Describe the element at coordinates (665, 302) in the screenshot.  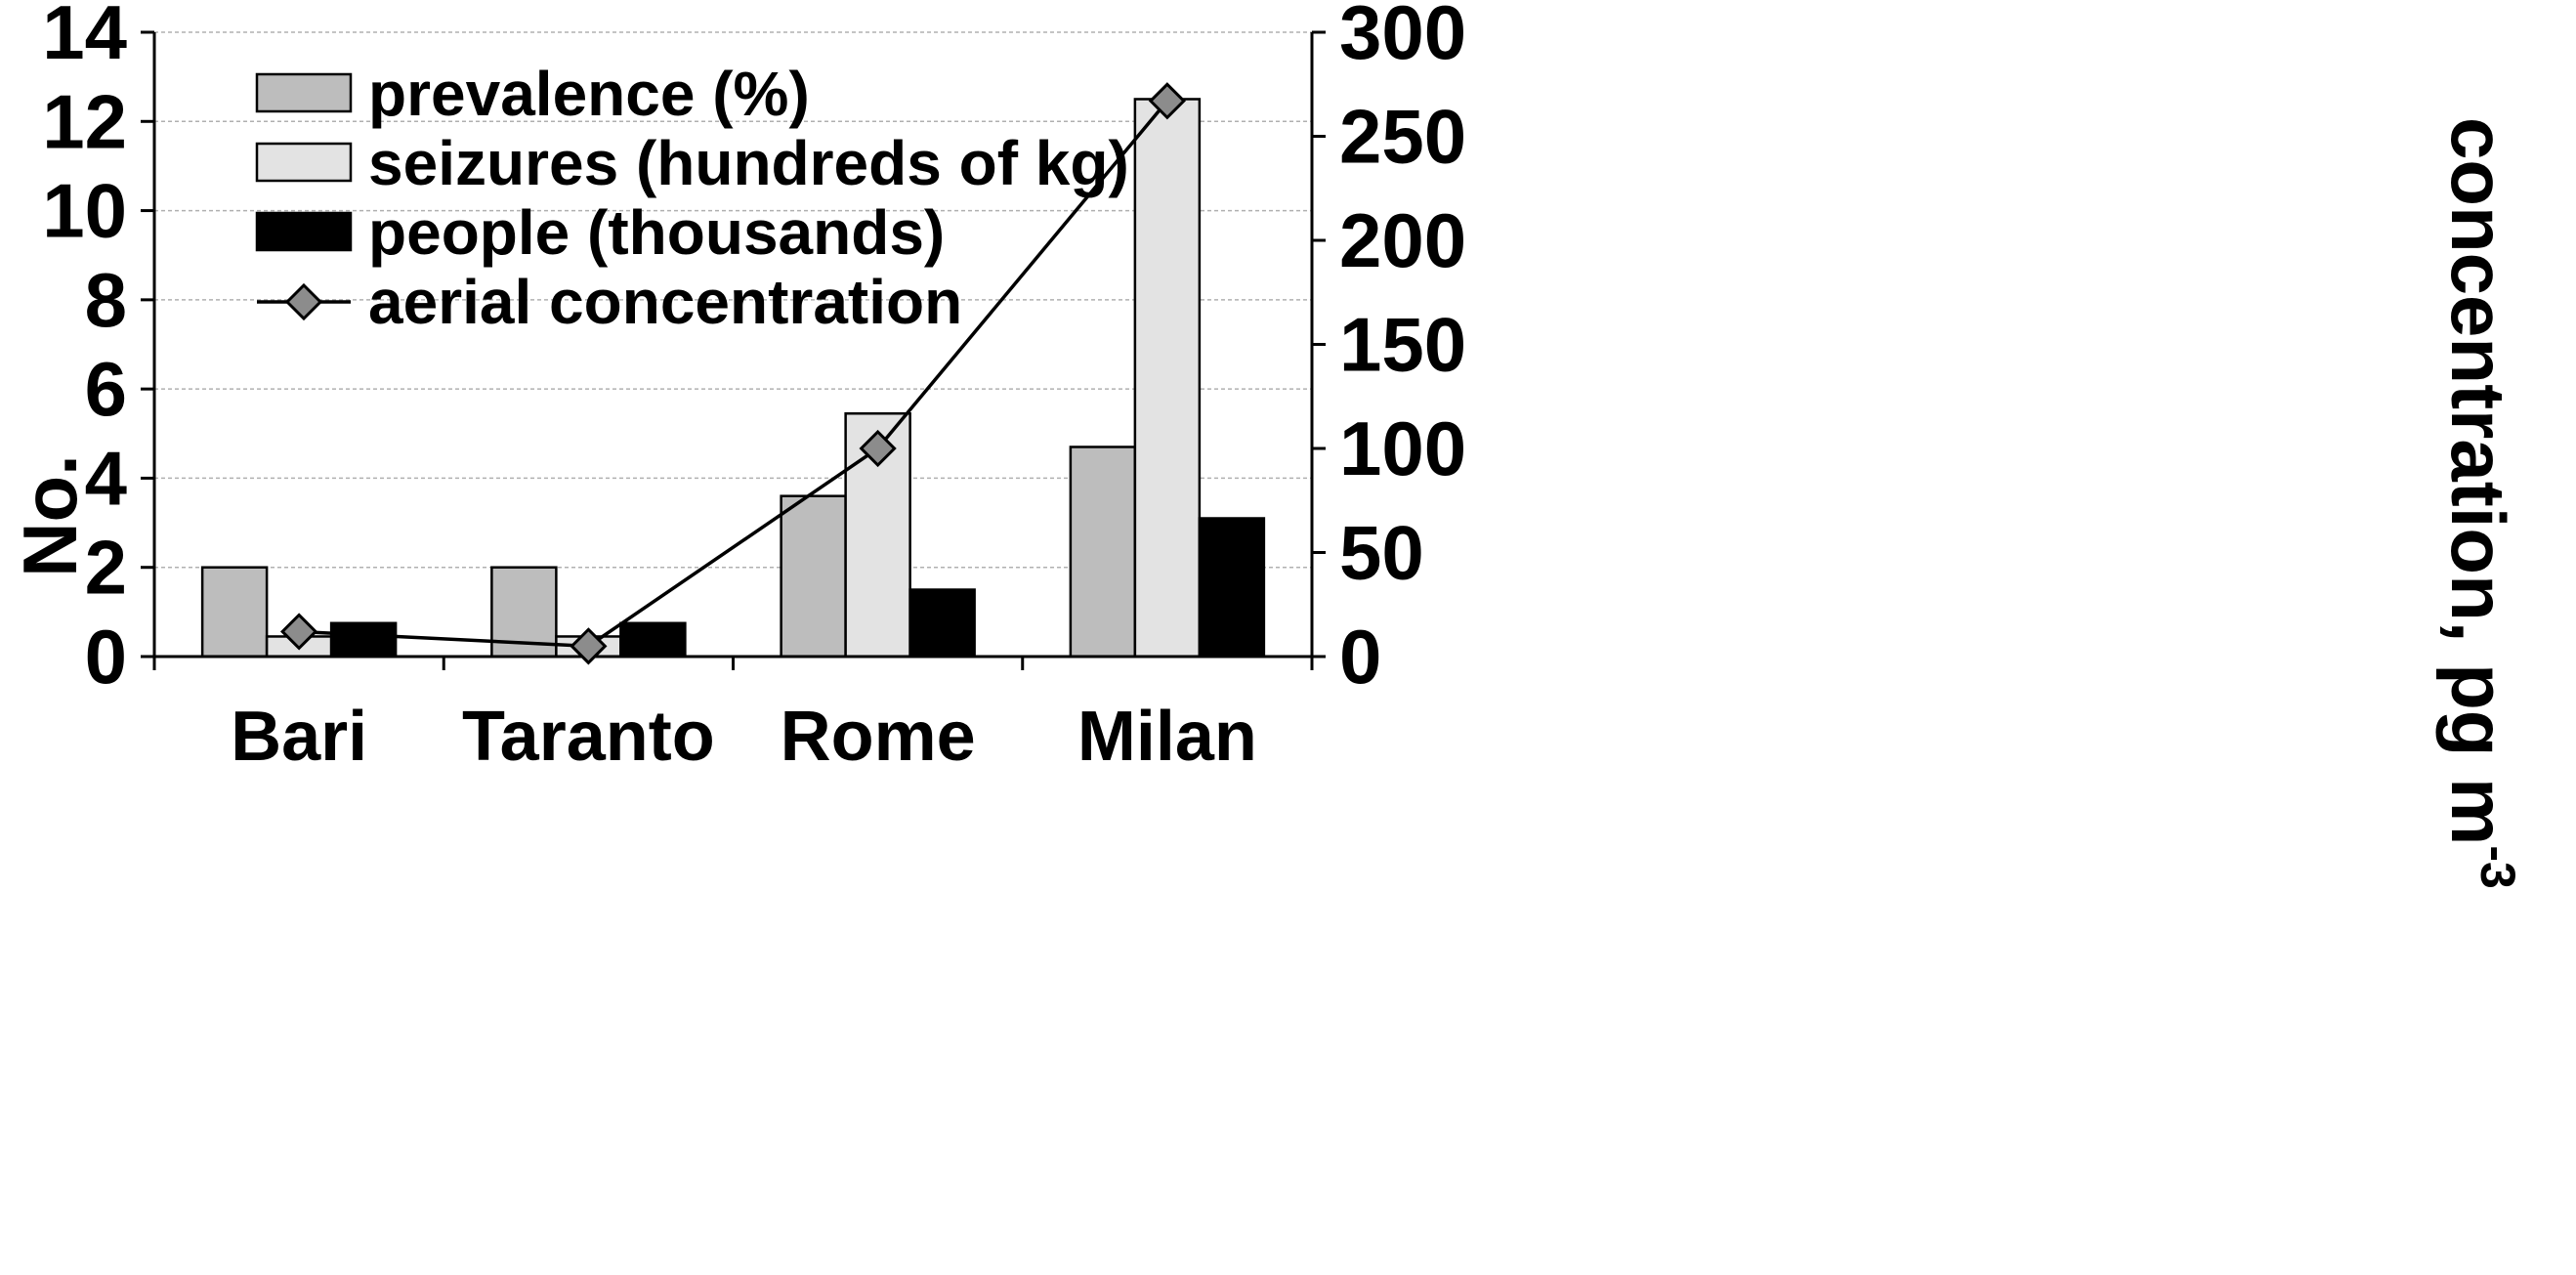
I see `legend-label: aerial concentration` at that location.